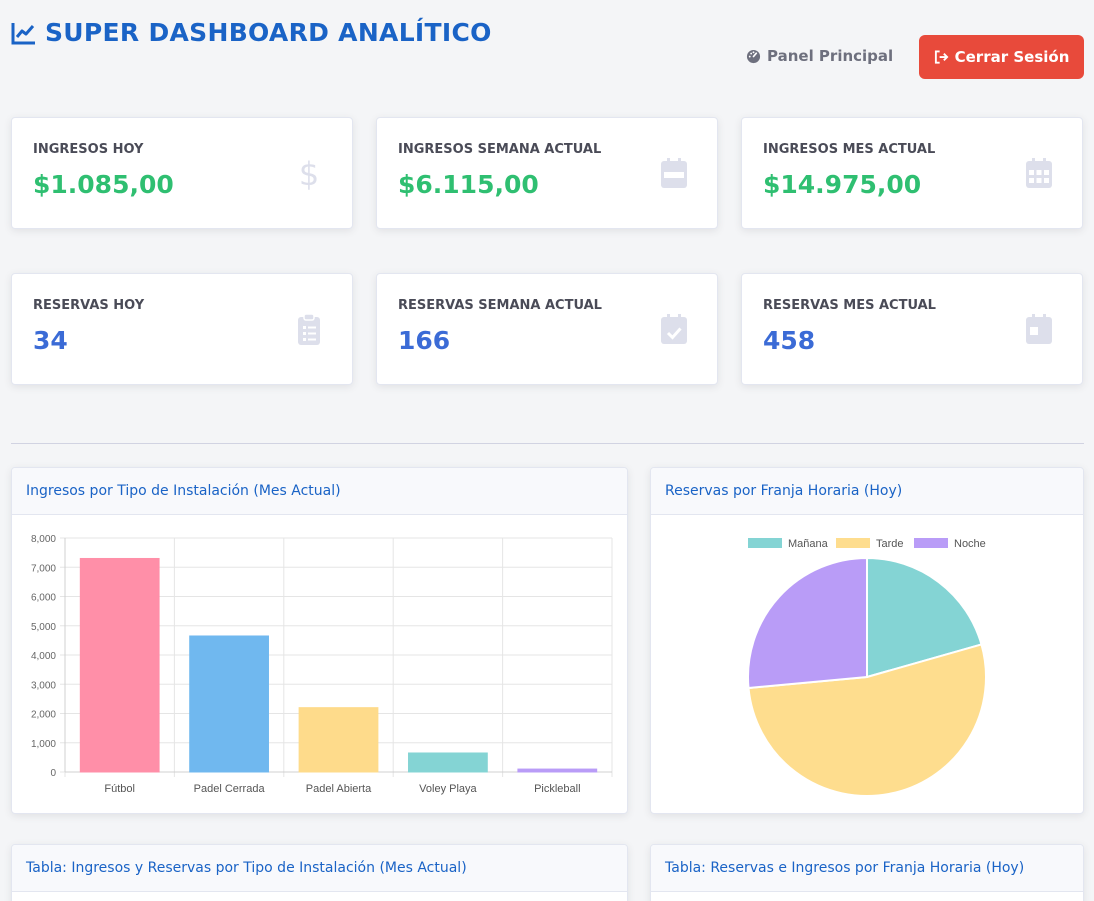 Image resolution: width=1094 pixels, height=901 pixels. What do you see at coordinates (89, 305) in the screenshot?
I see `card-label: RESERVAS HOY` at bounding box center [89, 305].